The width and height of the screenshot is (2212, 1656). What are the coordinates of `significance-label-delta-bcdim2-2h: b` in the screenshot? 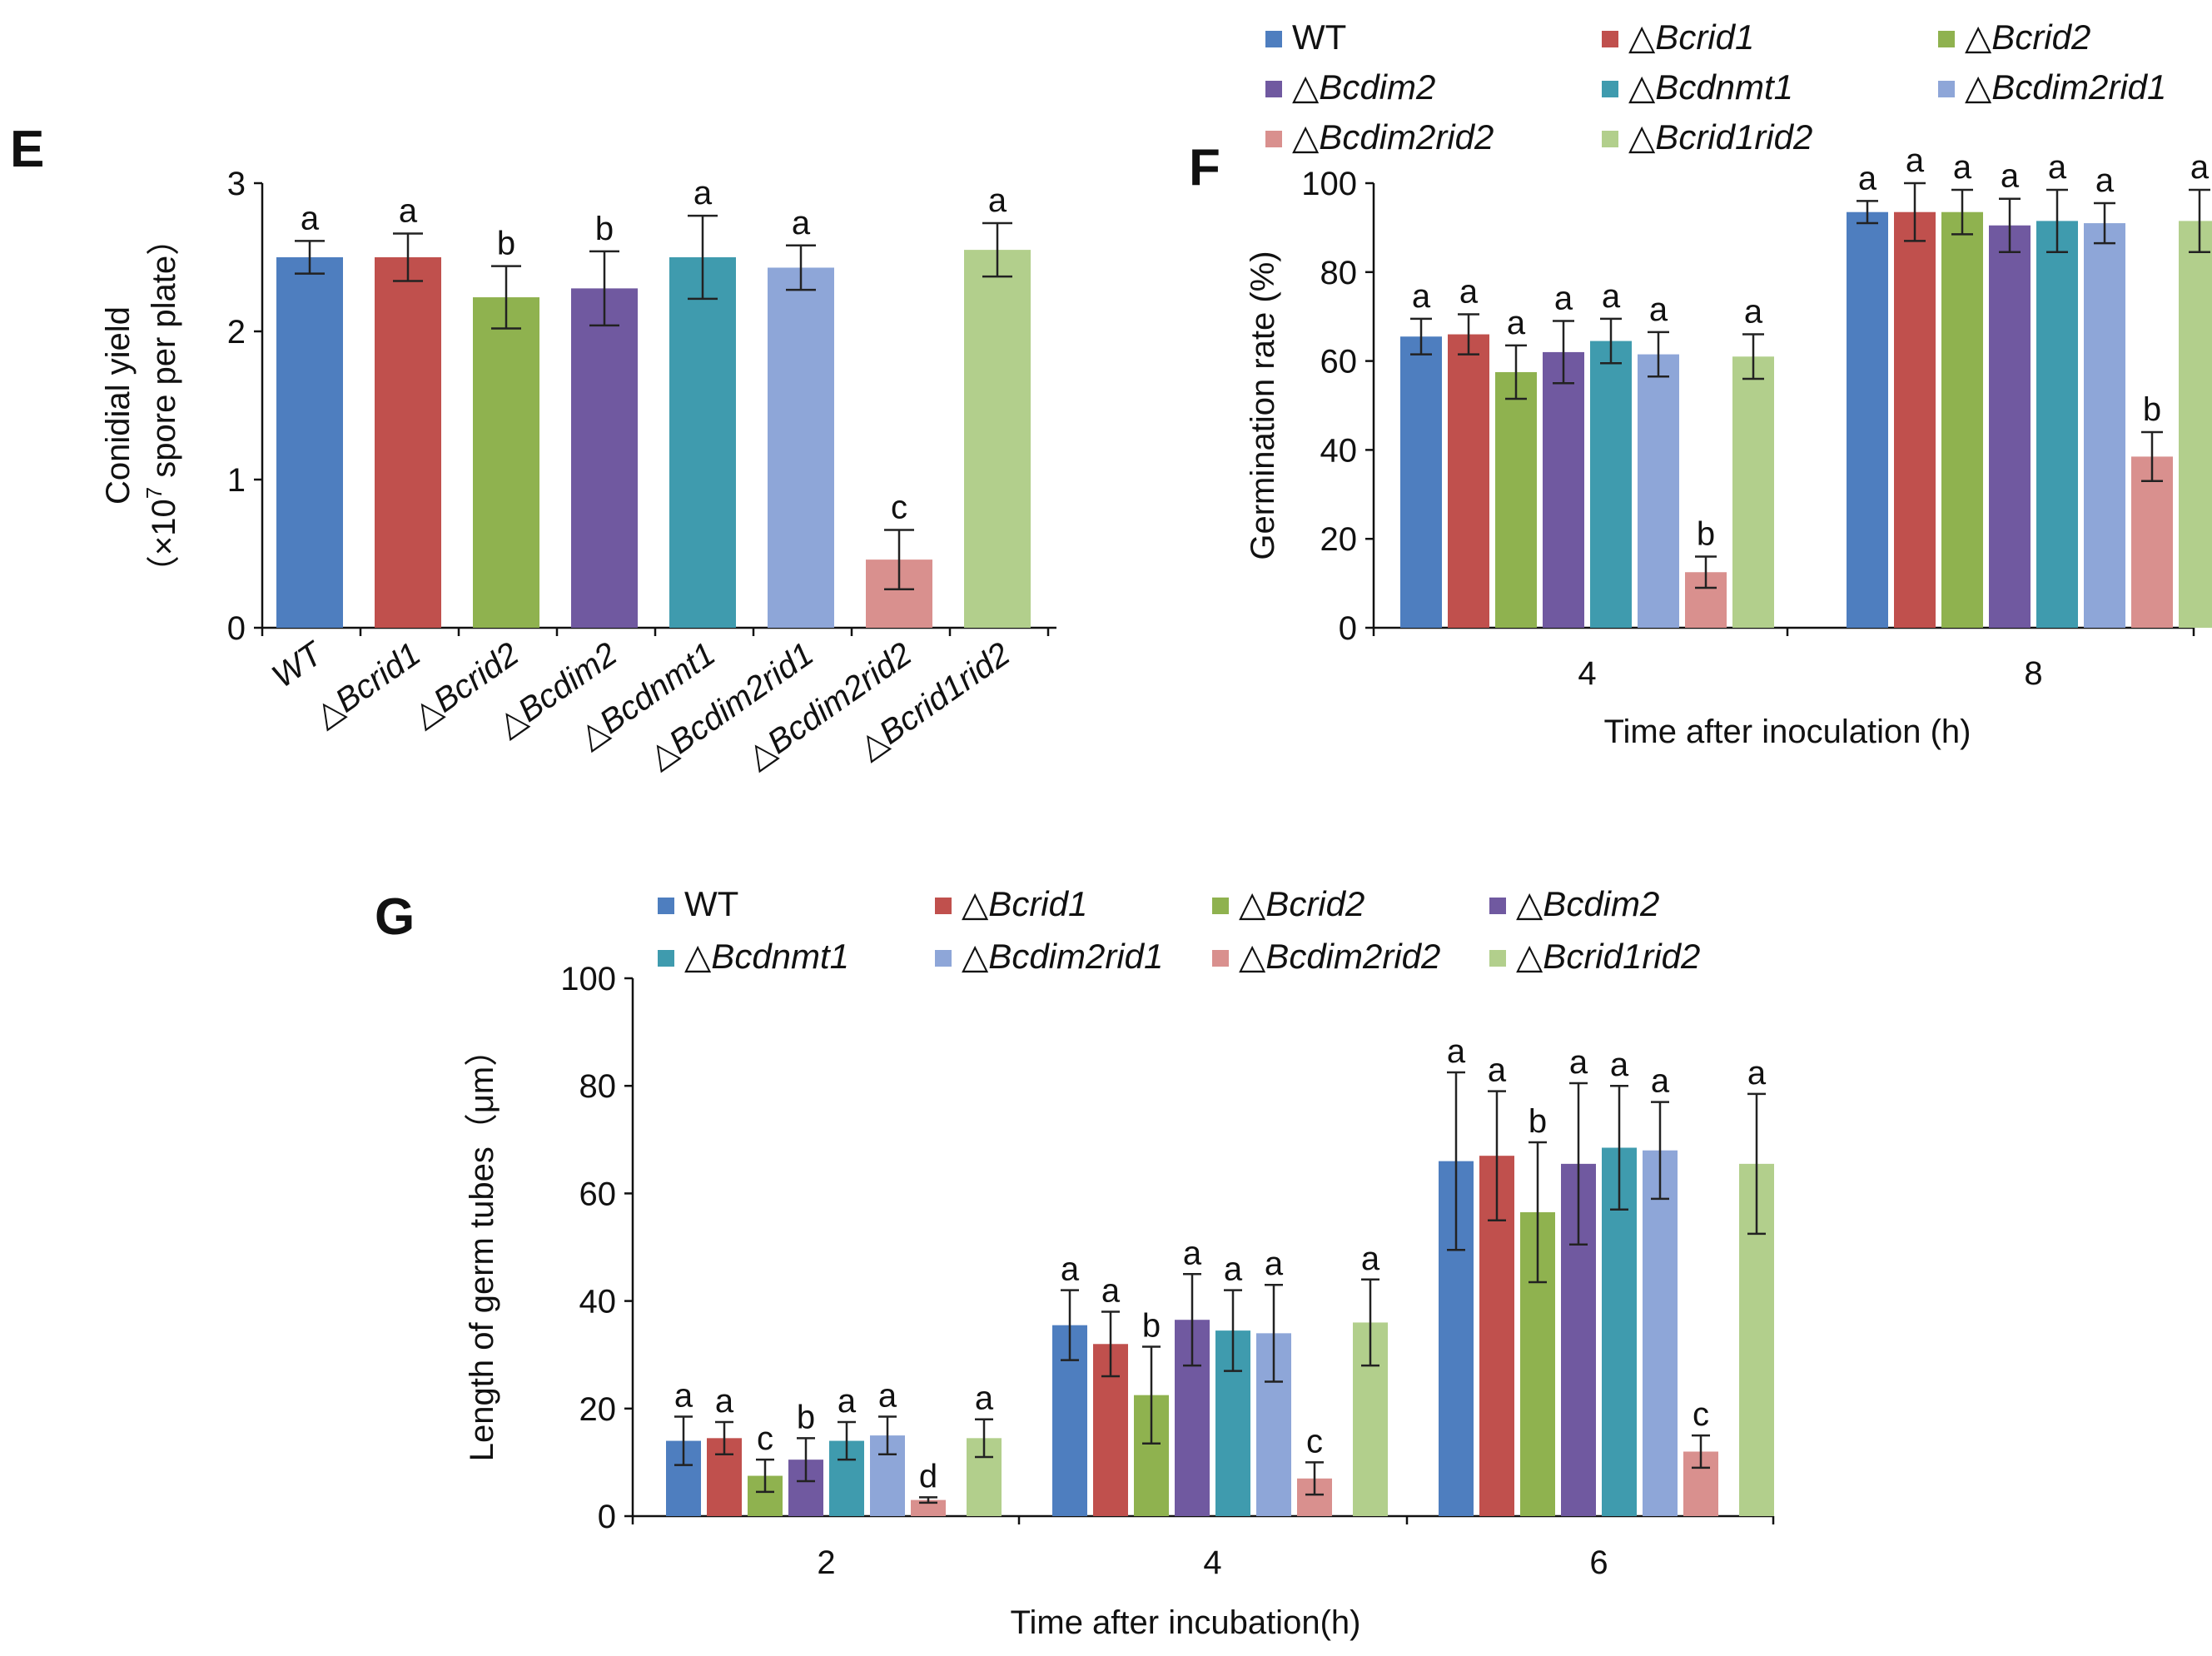 It's located at (806, 1417).